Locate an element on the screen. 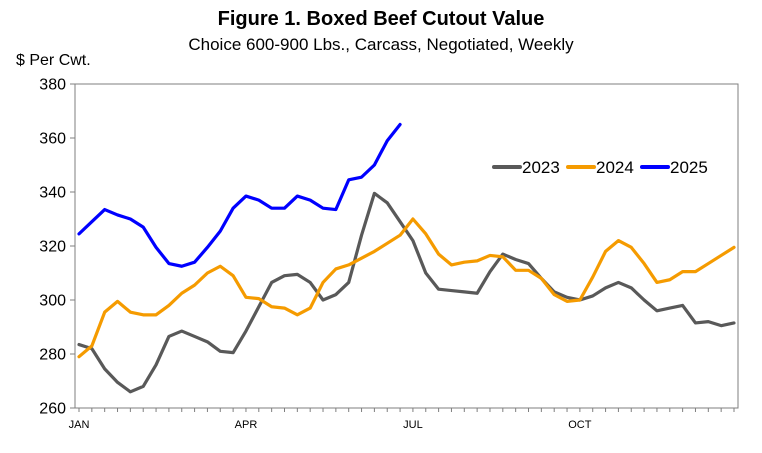 This screenshot has height=453, width=762. series-line-2025 is located at coordinates (239, 195).